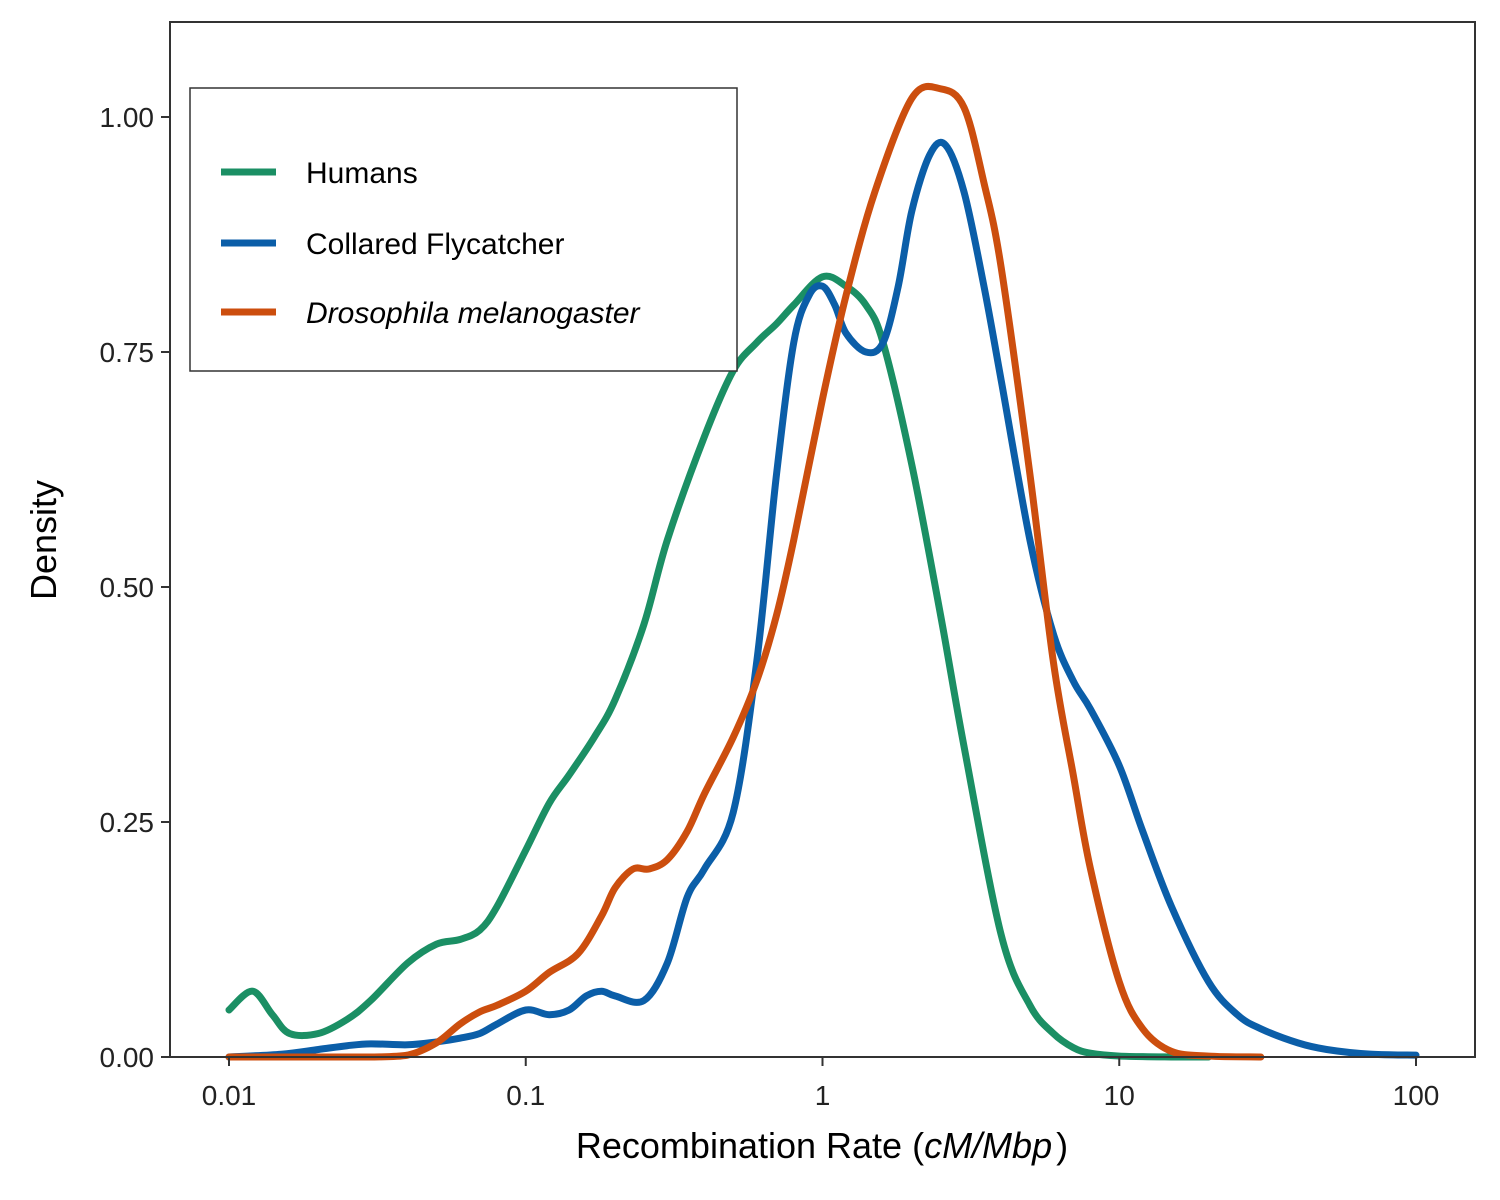 This screenshot has width=1500, height=1200. What do you see at coordinates (135, 547) in the screenshot?
I see `y-axis: 0.00 0.25 0.50 0.75 1.00` at bounding box center [135, 547].